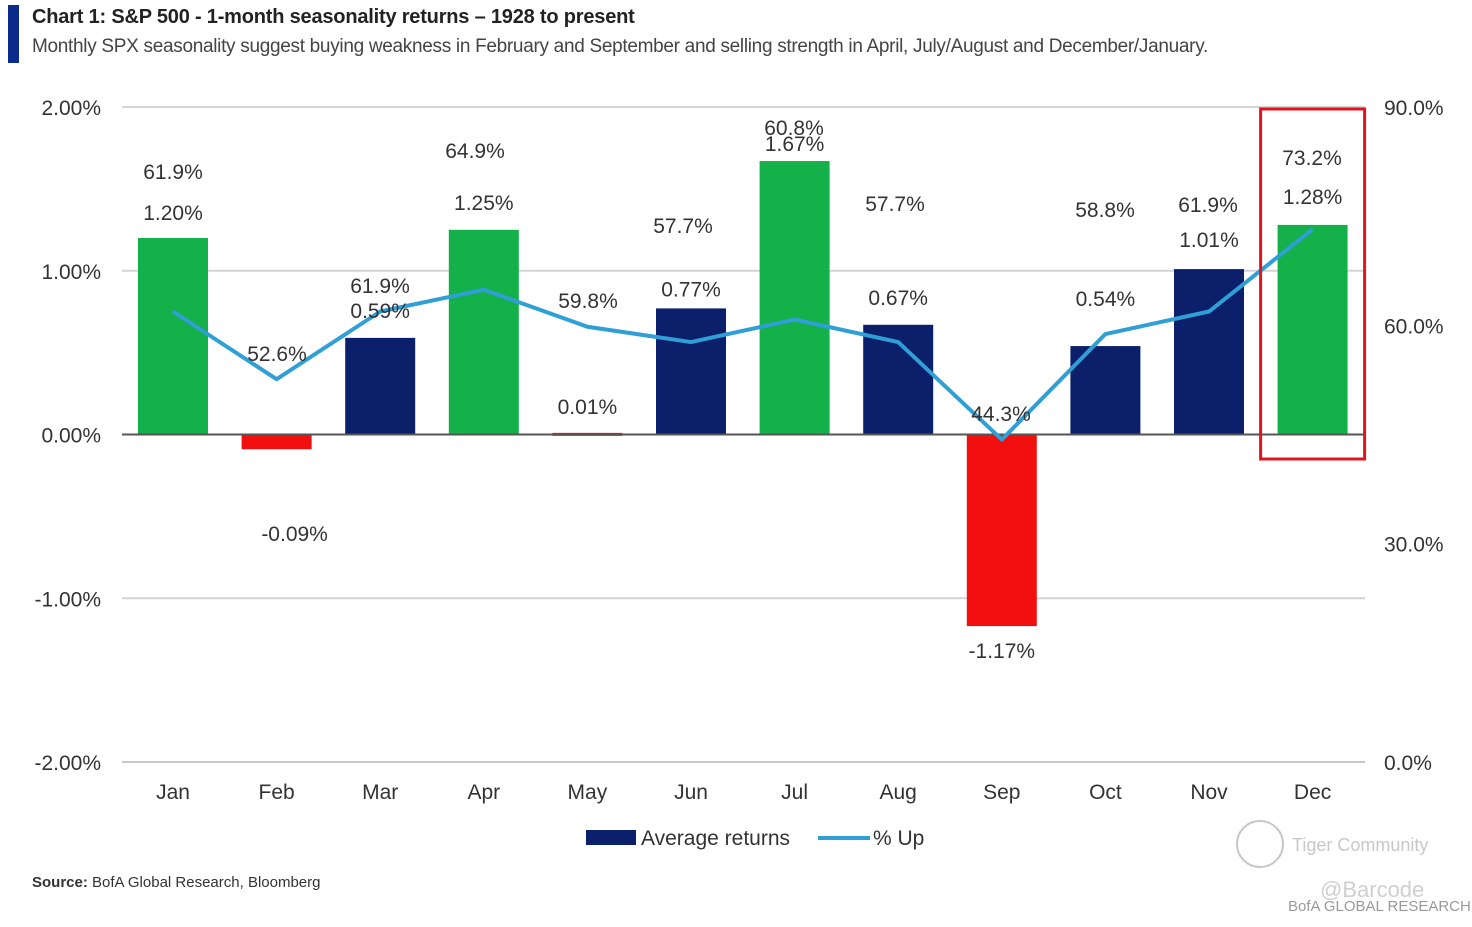 This screenshot has height=927, width=1472. What do you see at coordinates (1105, 792) in the screenshot?
I see `x-tick-label: Oct` at bounding box center [1105, 792].